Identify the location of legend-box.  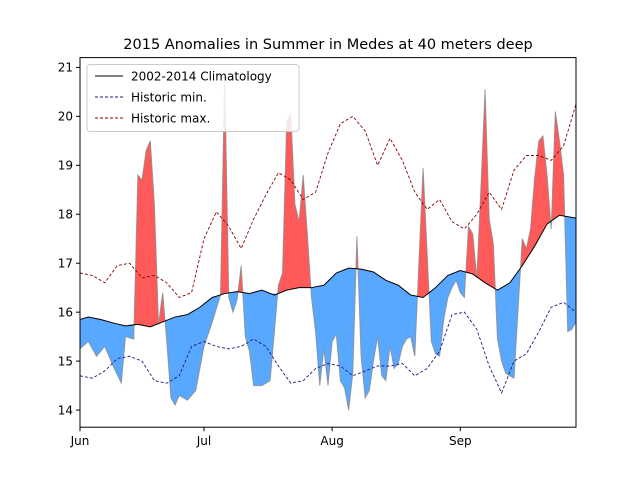
(193, 98).